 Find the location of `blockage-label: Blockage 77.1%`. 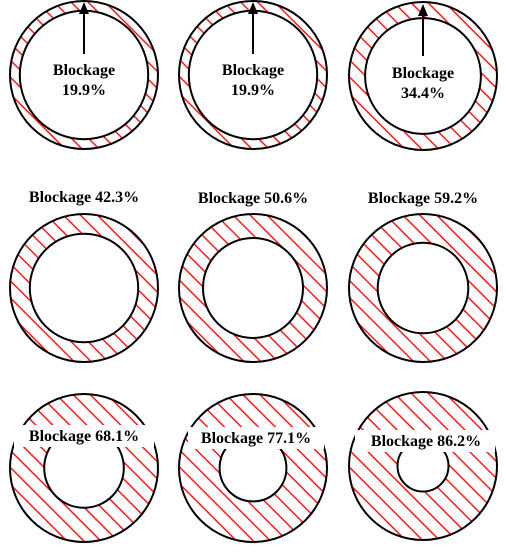

blockage-label: Blockage 77.1% is located at coordinates (256, 438).